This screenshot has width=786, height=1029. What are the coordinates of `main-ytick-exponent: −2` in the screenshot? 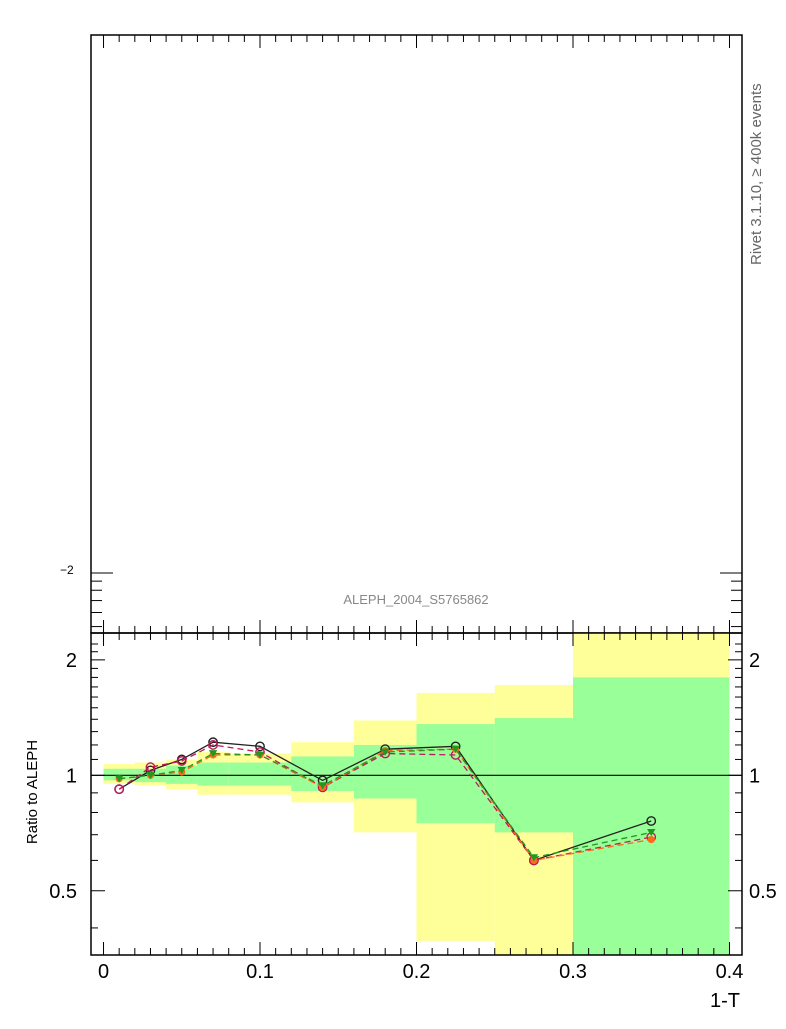 It's located at (67, 570).